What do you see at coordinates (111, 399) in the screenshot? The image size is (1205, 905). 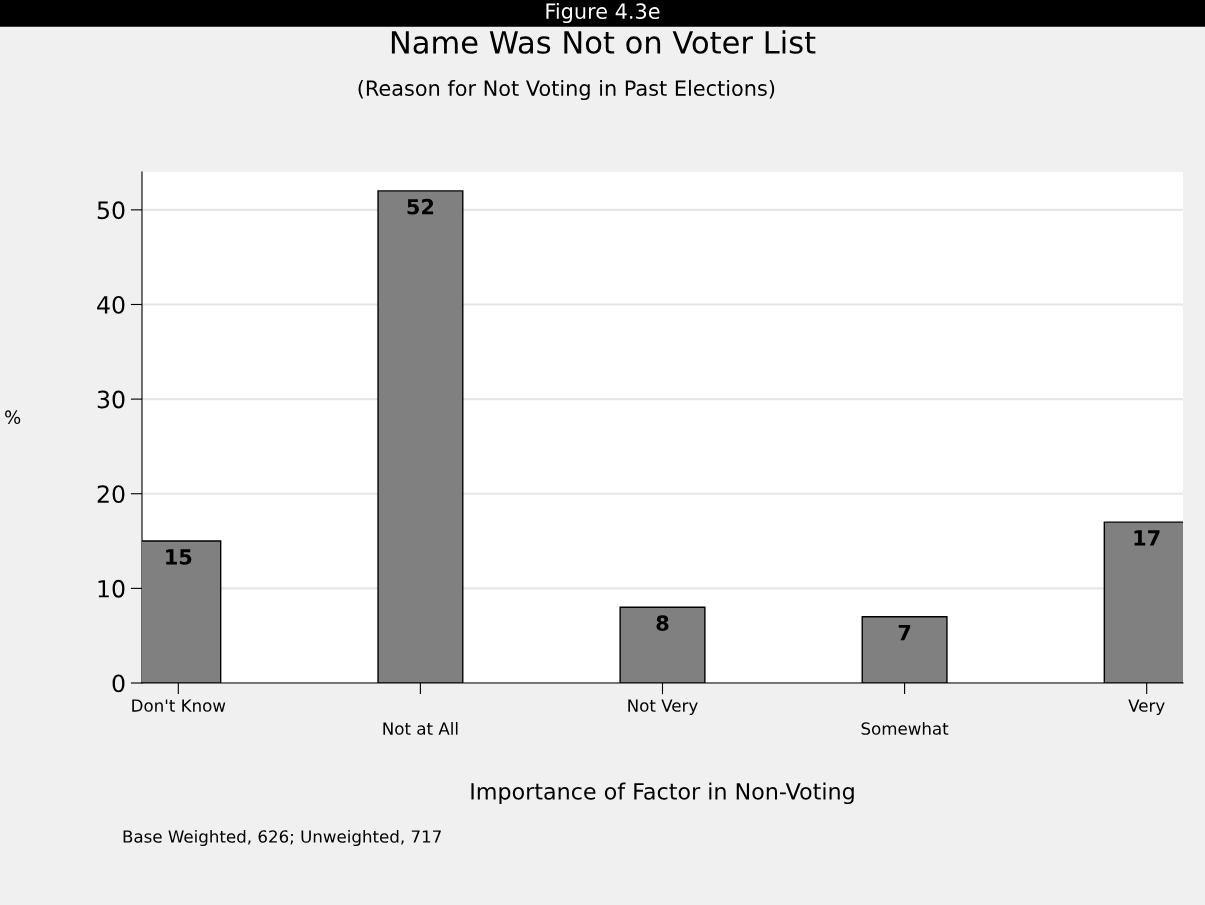 I see `y-tick-label: 30` at bounding box center [111, 399].